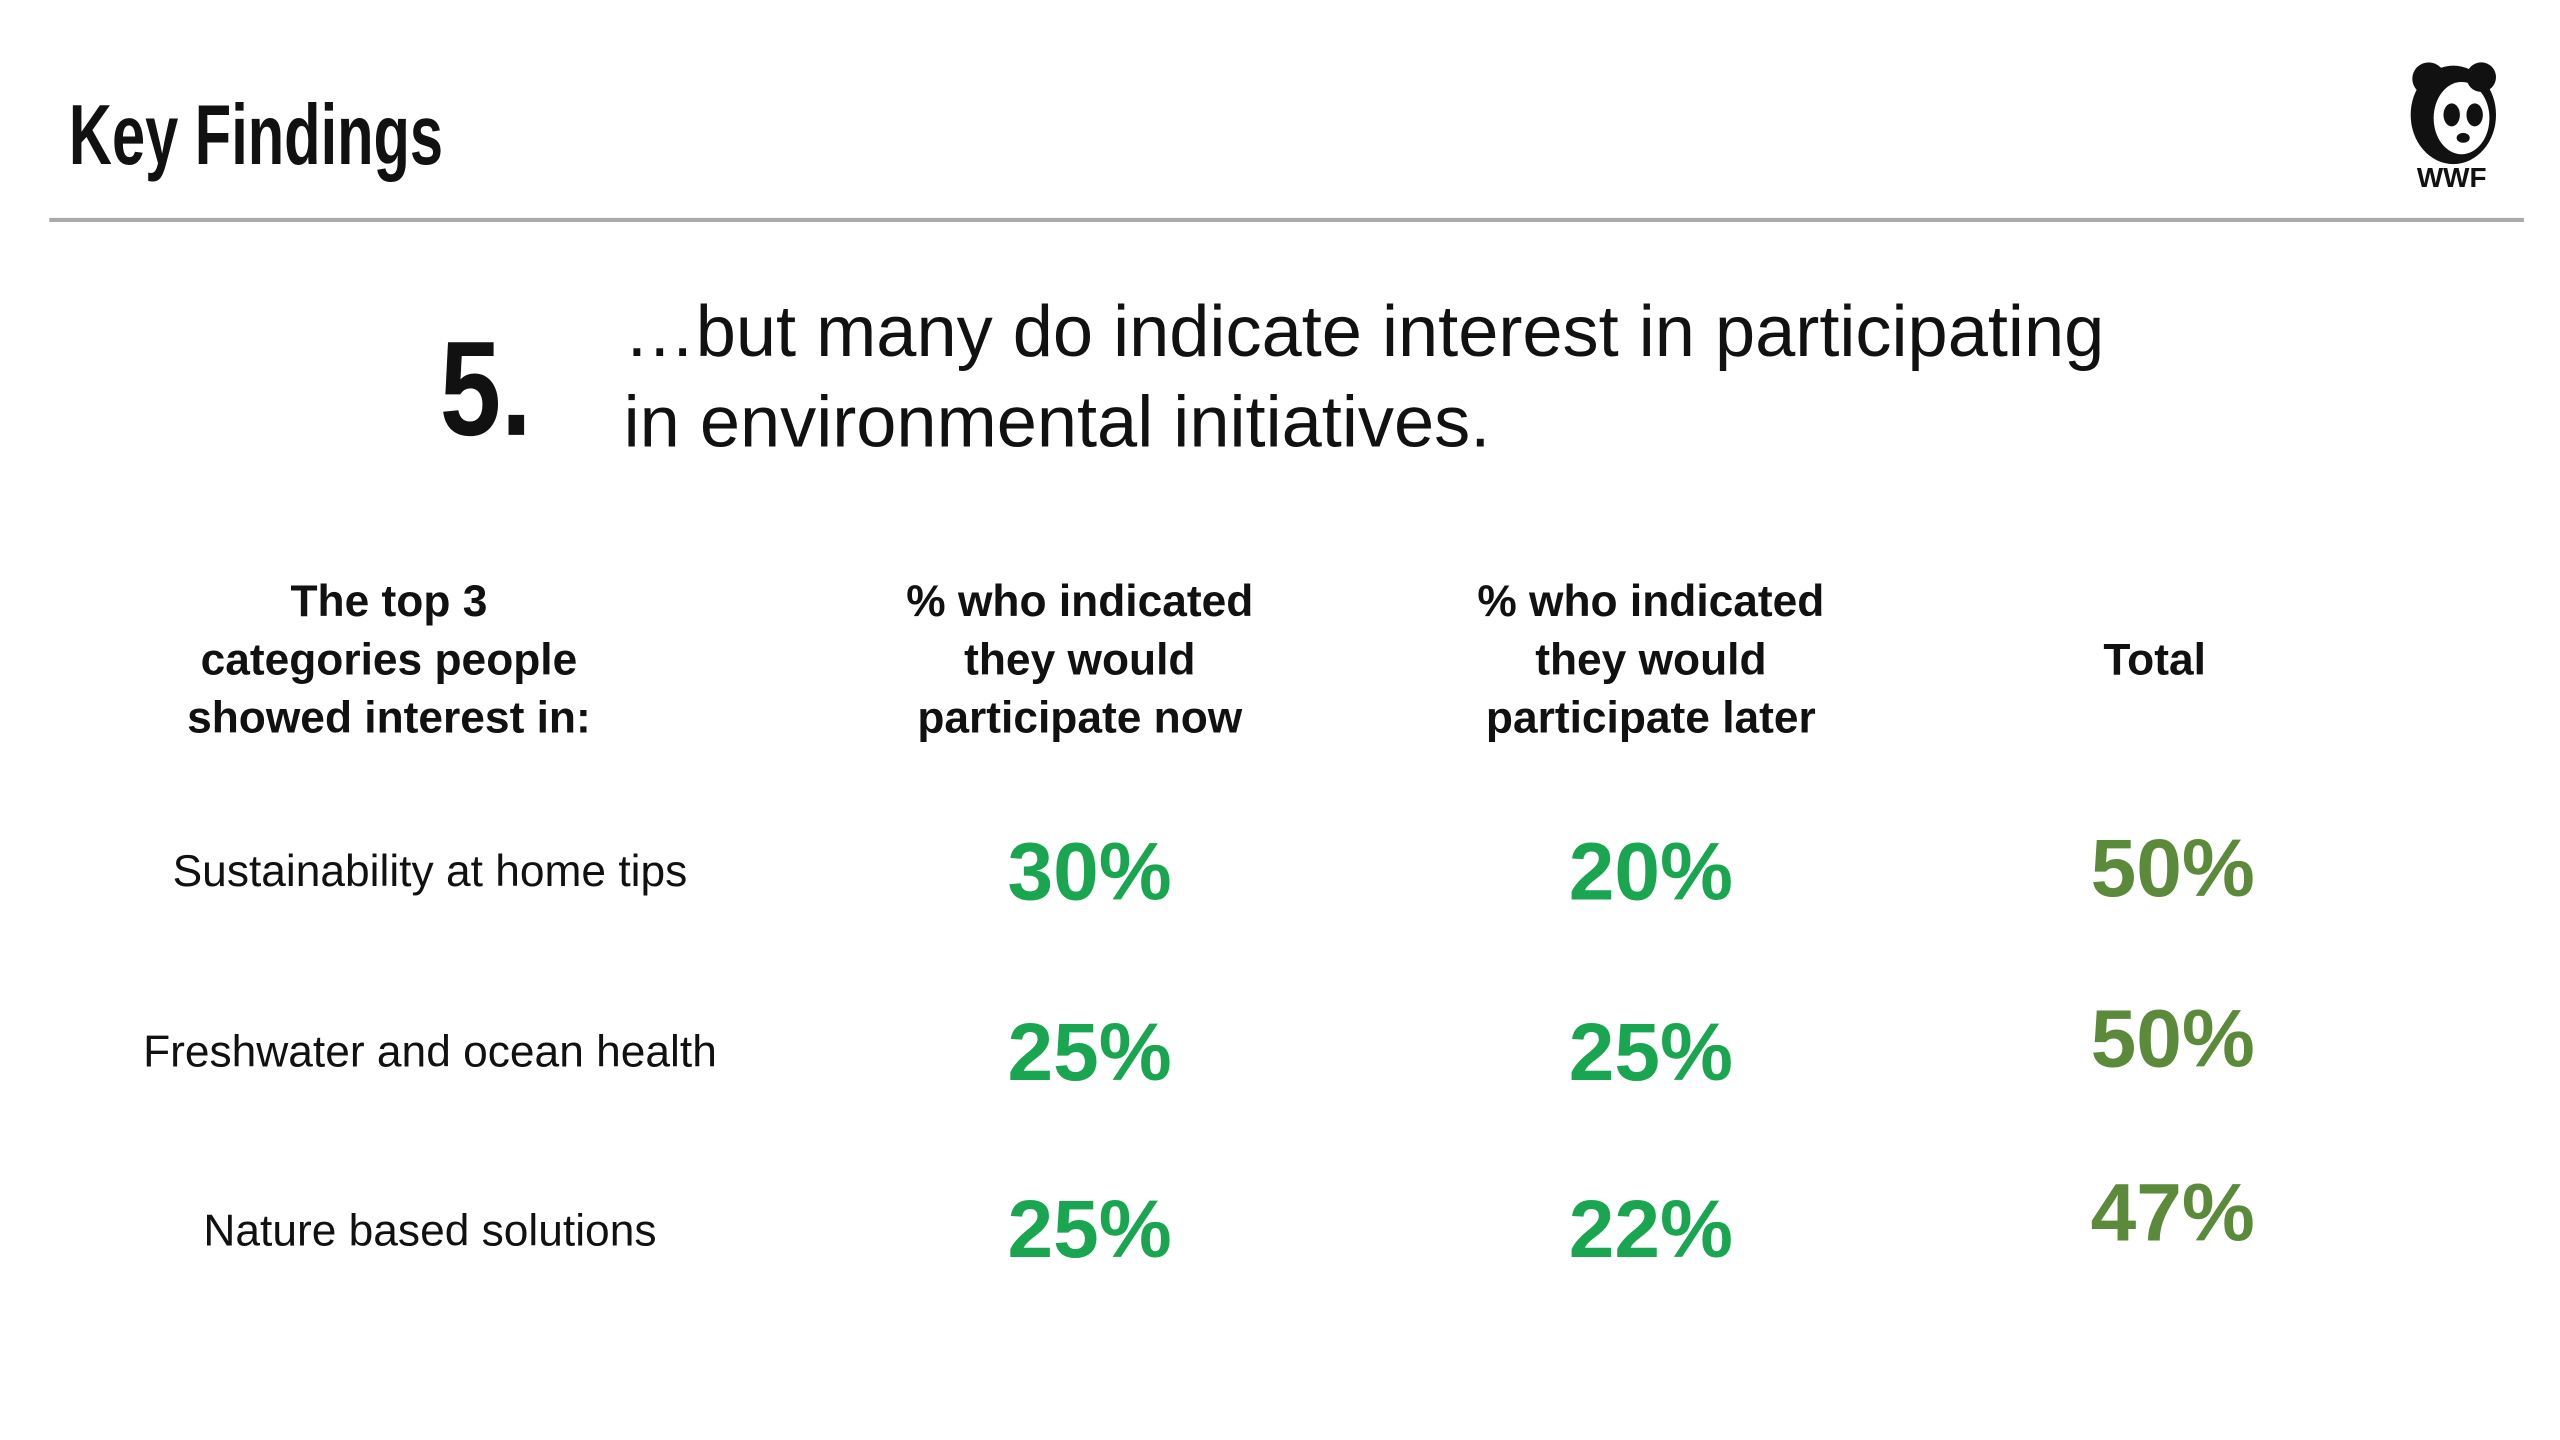 The width and height of the screenshot is (2560, 1440). Describe the element at coordinates (1651, 871) in the screenshot. I see `percent-value: 20%` at that location.